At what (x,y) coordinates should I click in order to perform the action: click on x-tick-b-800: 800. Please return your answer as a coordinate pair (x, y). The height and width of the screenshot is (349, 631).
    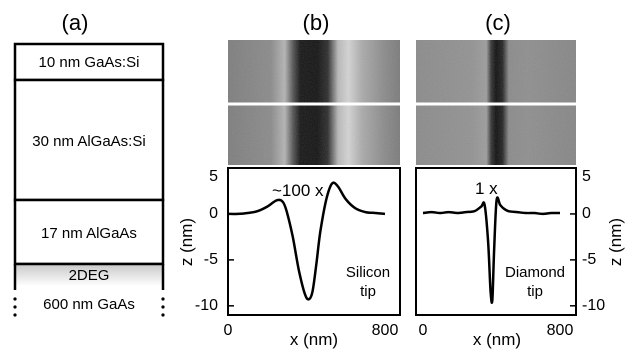
    Looking at the image, I should click on (385, 330).